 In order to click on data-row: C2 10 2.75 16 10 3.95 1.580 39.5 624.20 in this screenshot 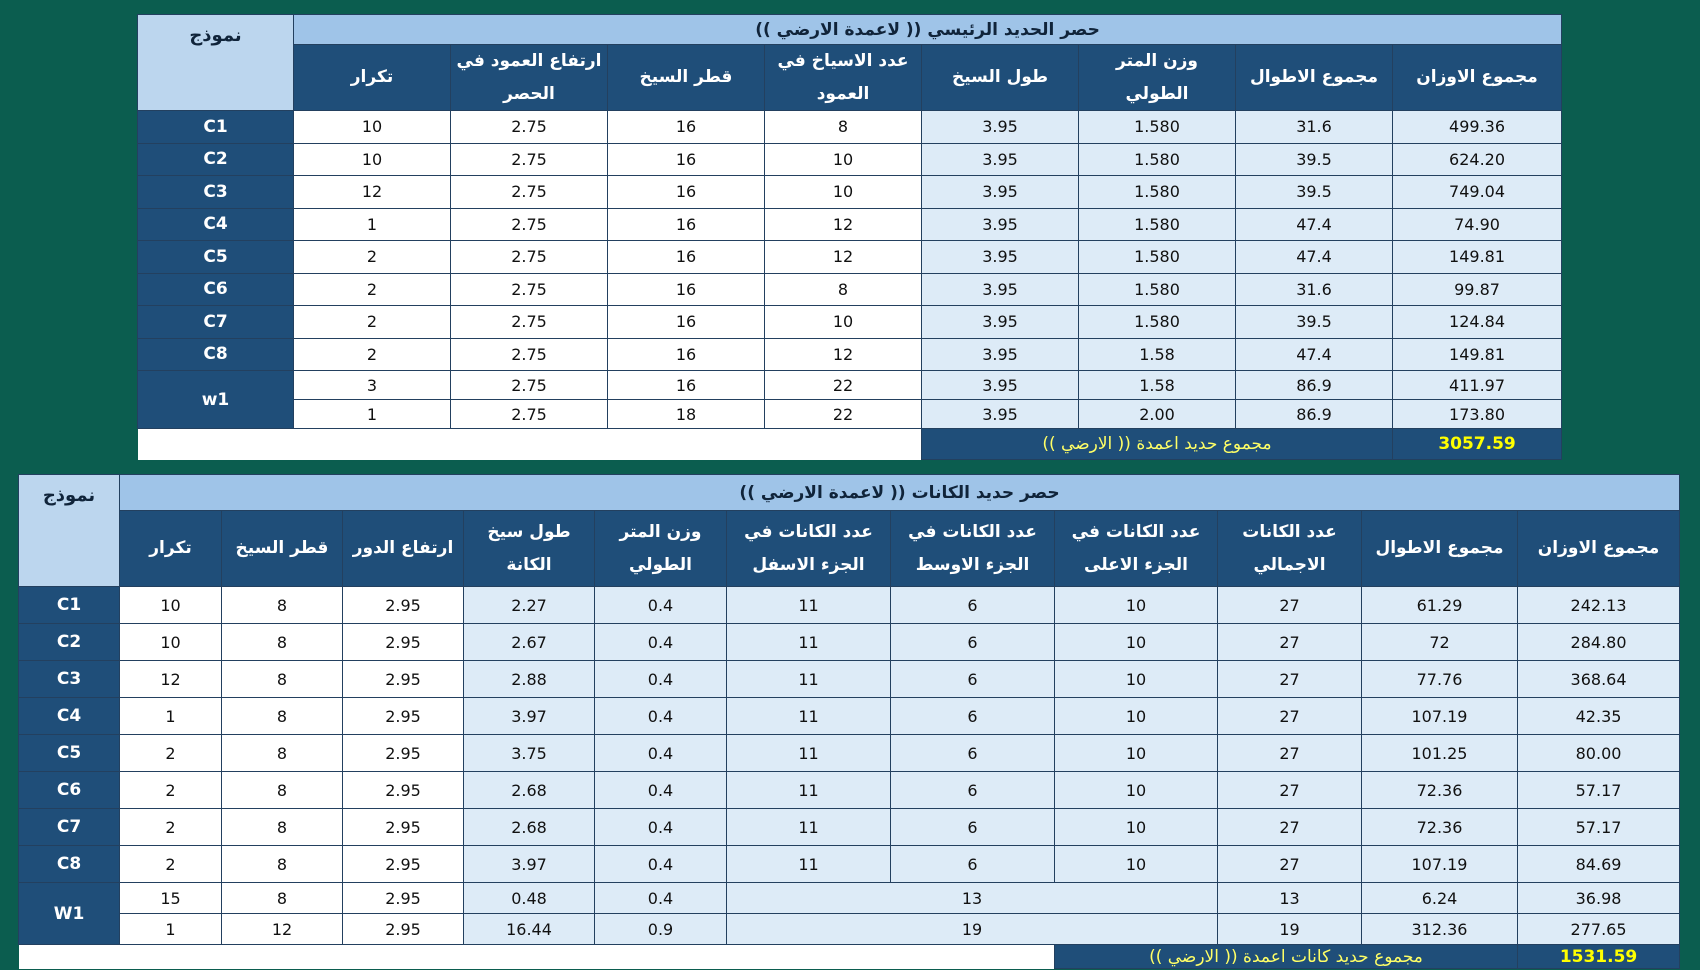, I will do `click(850, 159)`.